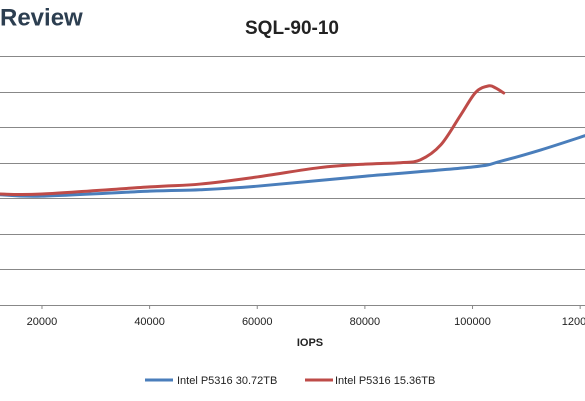 The height and width of the screenshot is (401, 585). What do you see at coordinates (42, 322) in the screenshot?
I see `x-tick-label: 20000` at bounding box center [42, 322].